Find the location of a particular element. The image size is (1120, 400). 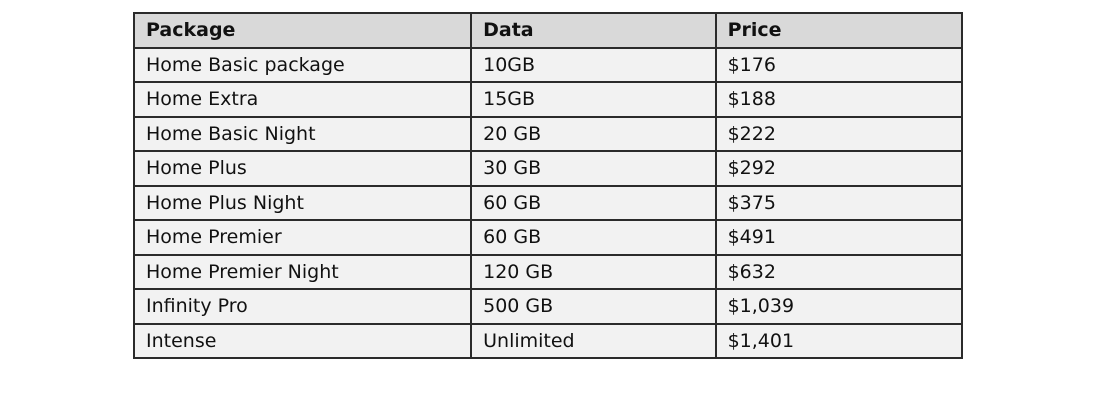

table-row: Home Plus Night 60 GB $375 is located at coordinates (548, 202).